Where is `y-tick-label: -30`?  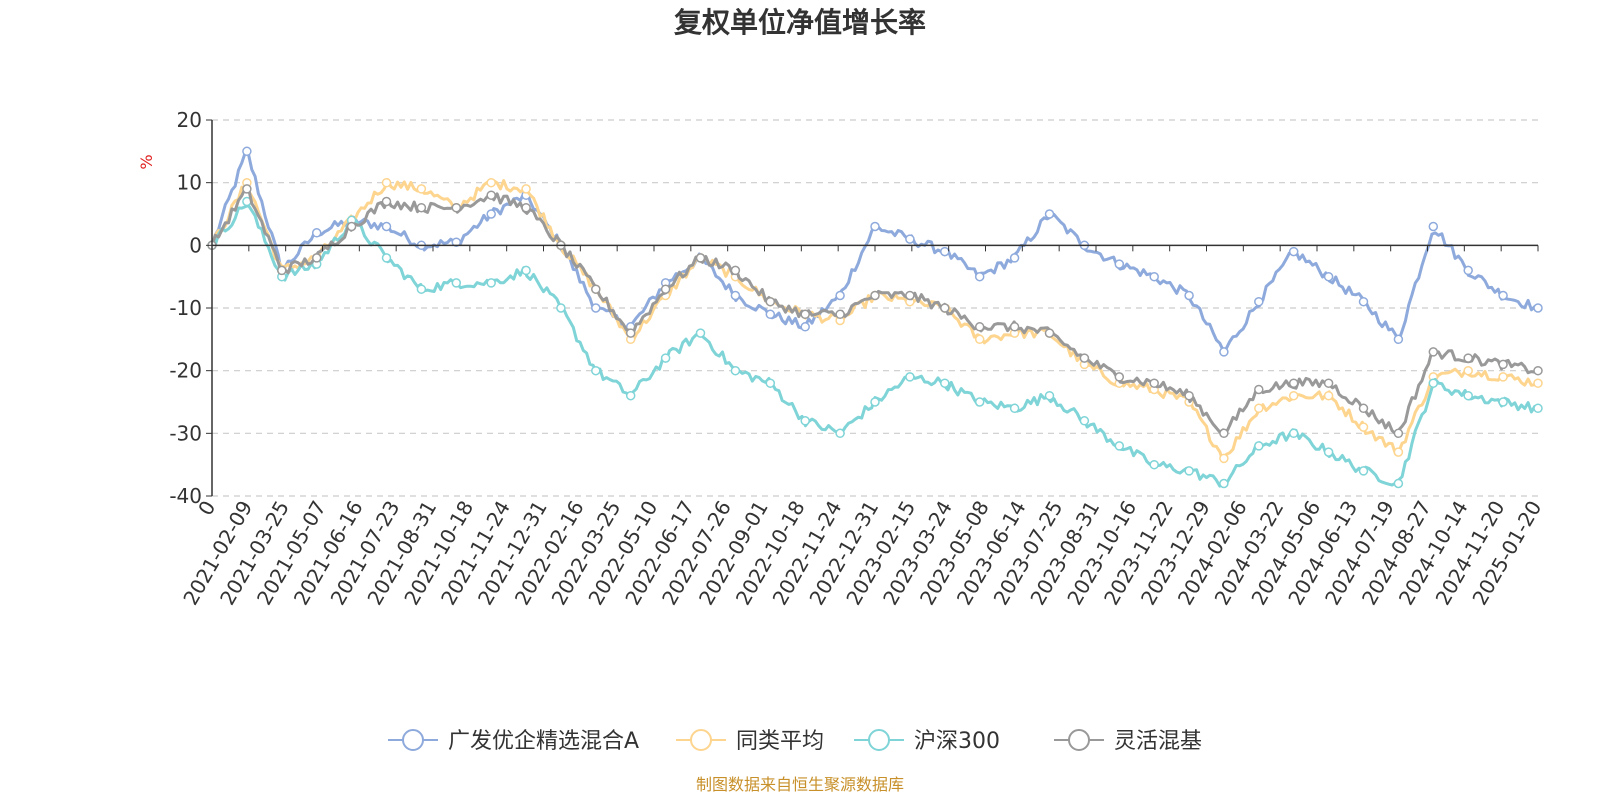
y-tick-label: -30 is located at coordinates (185, 433).